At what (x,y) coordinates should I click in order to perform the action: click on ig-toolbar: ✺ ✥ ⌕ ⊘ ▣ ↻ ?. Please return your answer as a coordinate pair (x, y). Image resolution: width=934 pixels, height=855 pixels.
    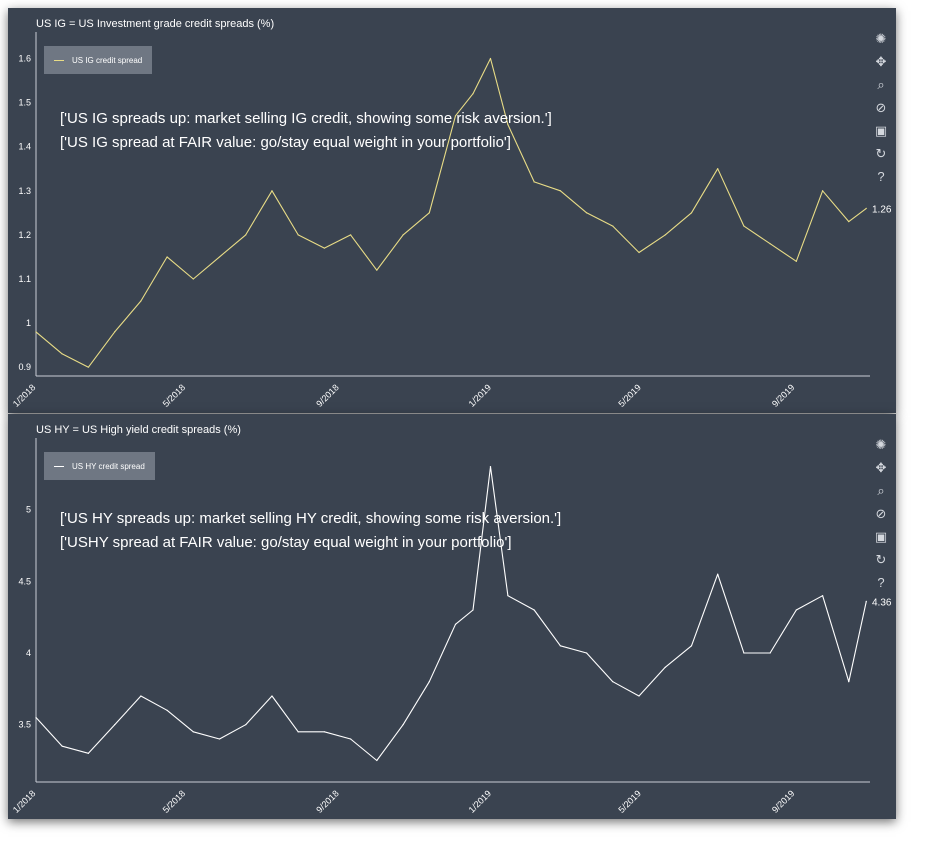
    Looking at the image, I should click on (881, 108).